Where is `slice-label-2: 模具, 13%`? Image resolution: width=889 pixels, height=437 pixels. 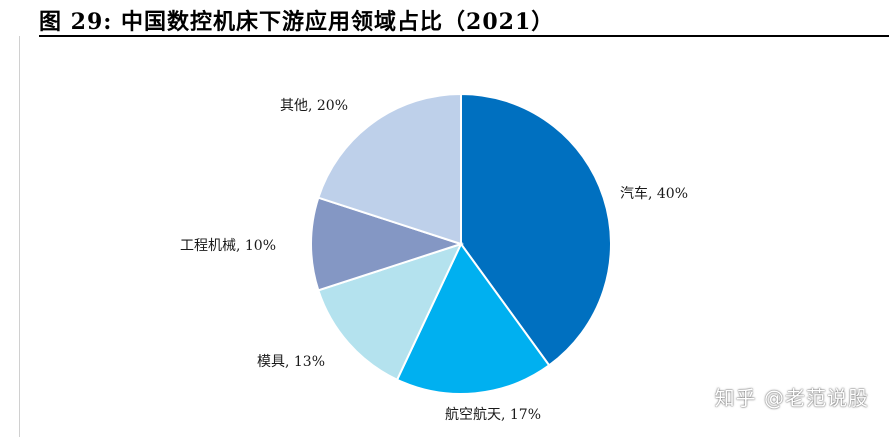 slice-label-2: 模具, 13% is located at coordinates (291, 362).